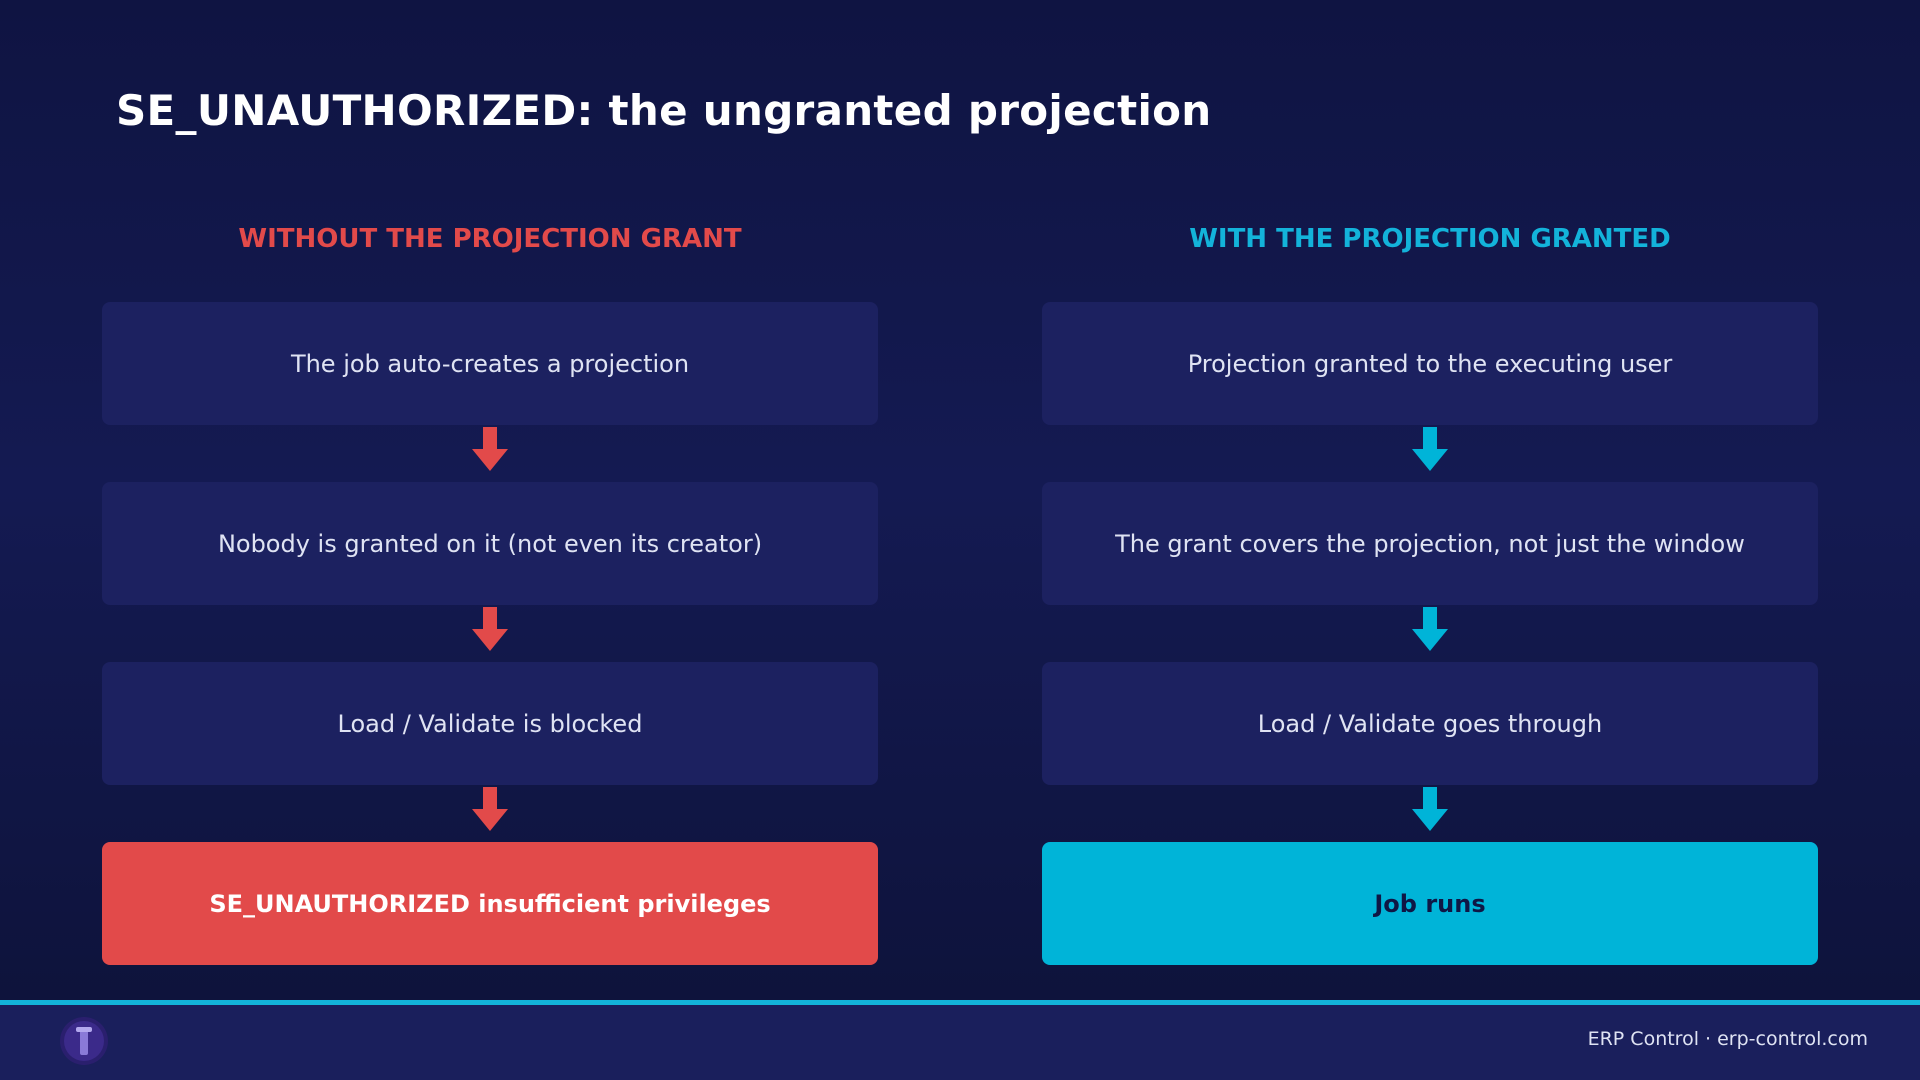 The width and height of the screenshot is (1920, 1080). Describe the element at coordinates (490, 363) in the screenshot. I see `step-box: The job auto-creates a projection` at that location.